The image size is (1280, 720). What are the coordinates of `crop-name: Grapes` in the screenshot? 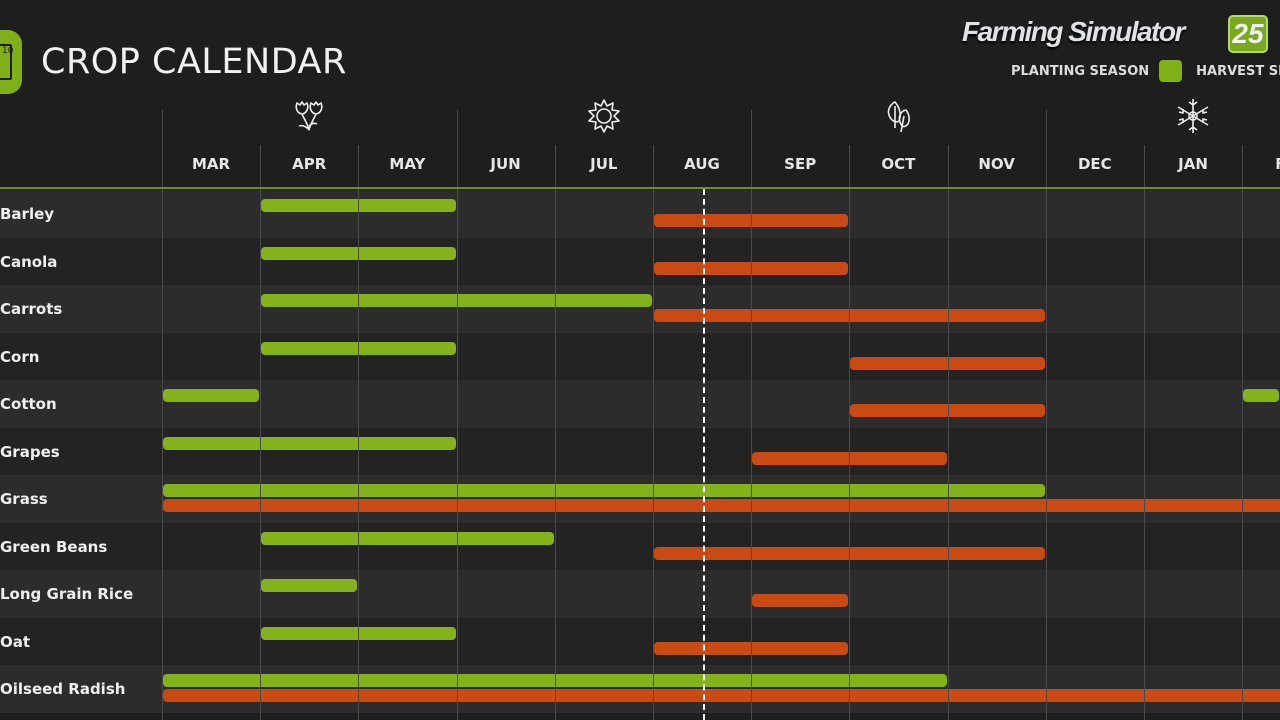 It's located at (30, 451).